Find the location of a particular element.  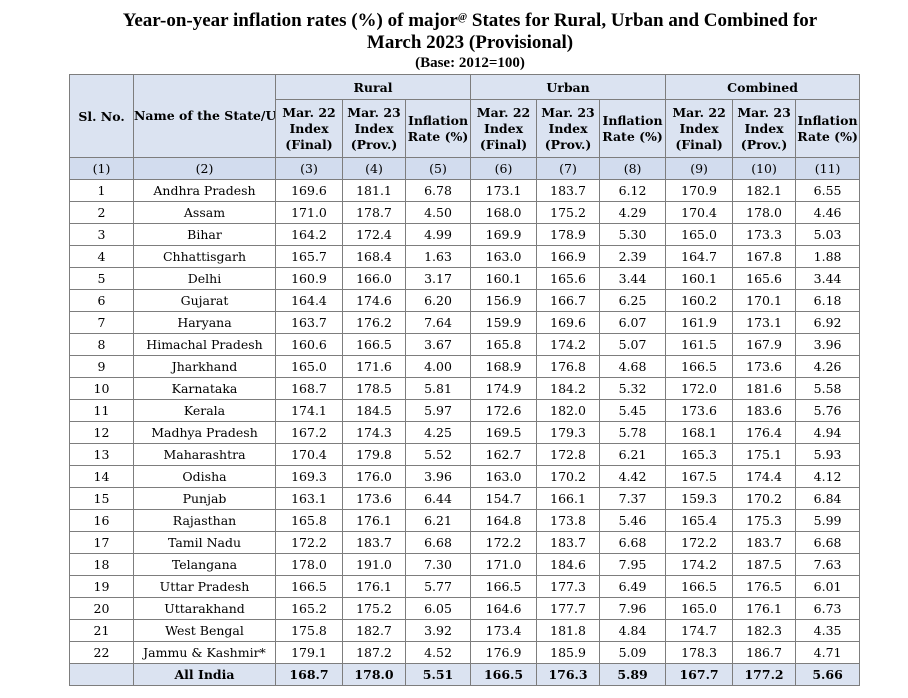

value-cell: 159.9 is located at coordinates (504, 322).